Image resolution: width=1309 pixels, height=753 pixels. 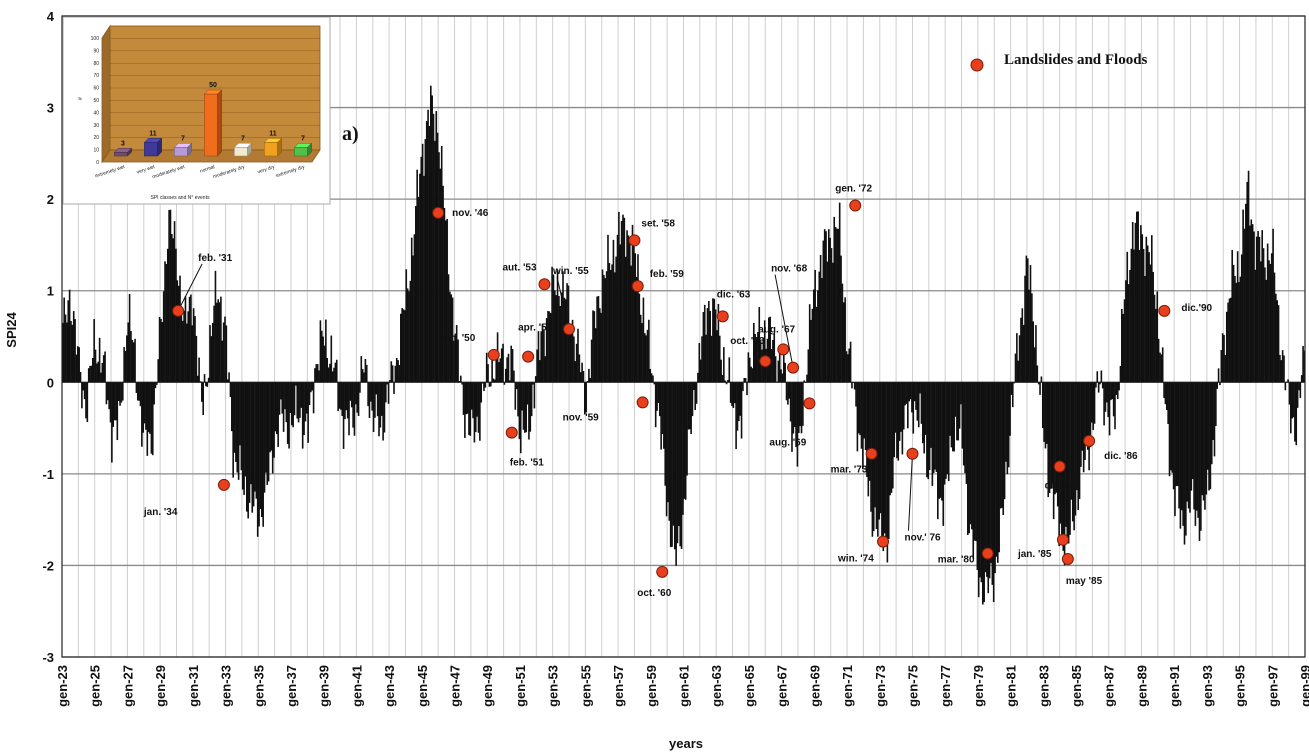 I want to click on inset-category-label: very dry, so click(x=266, y=169).